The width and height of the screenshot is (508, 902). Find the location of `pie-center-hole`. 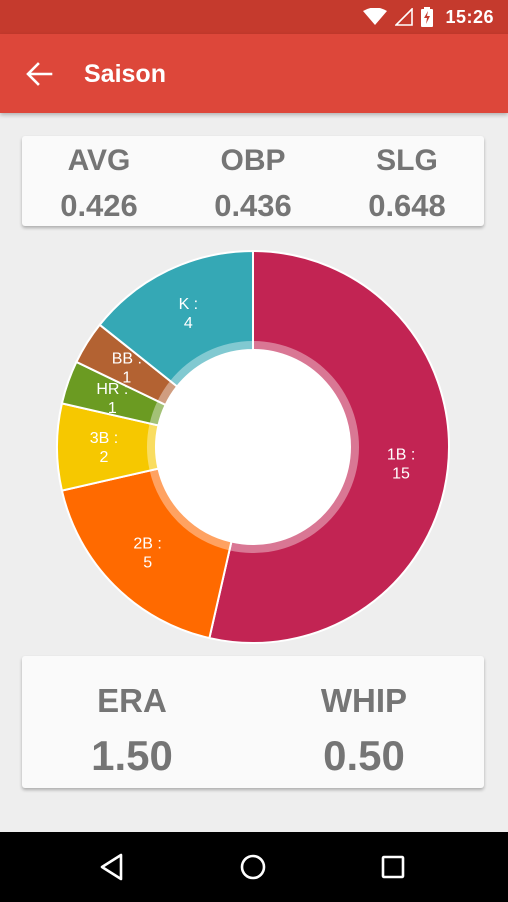

pie-center-hole is located at coordinates (253, 447).